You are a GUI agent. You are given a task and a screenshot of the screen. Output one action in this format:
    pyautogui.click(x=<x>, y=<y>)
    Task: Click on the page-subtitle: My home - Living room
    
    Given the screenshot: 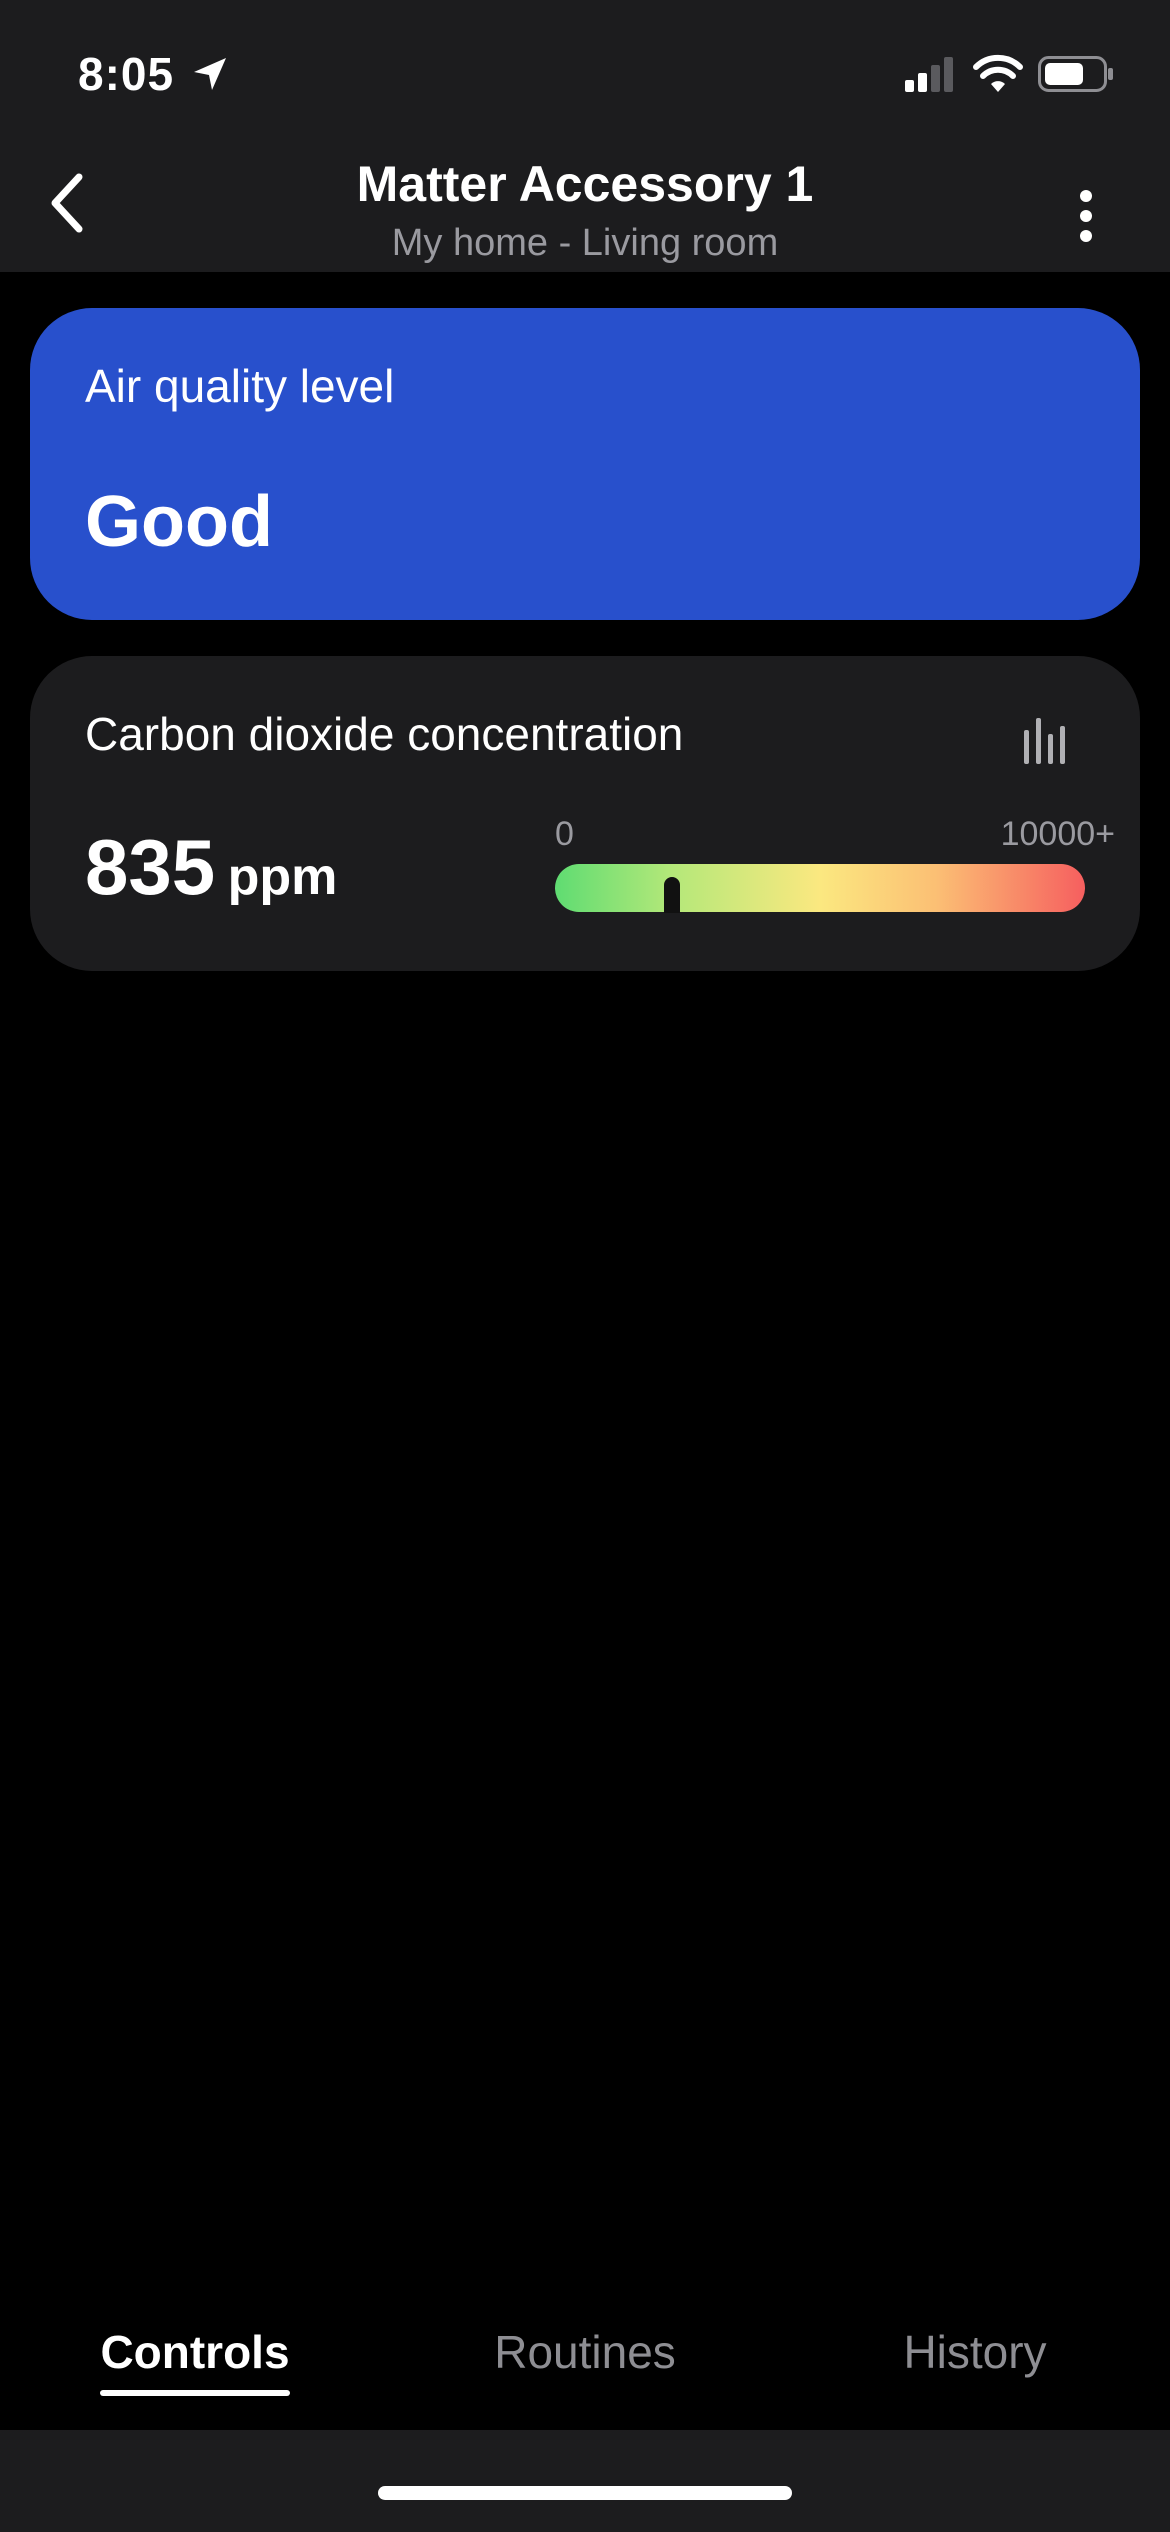 What is the action you would take?
    pyautogui.click(x=585, y=243)
    